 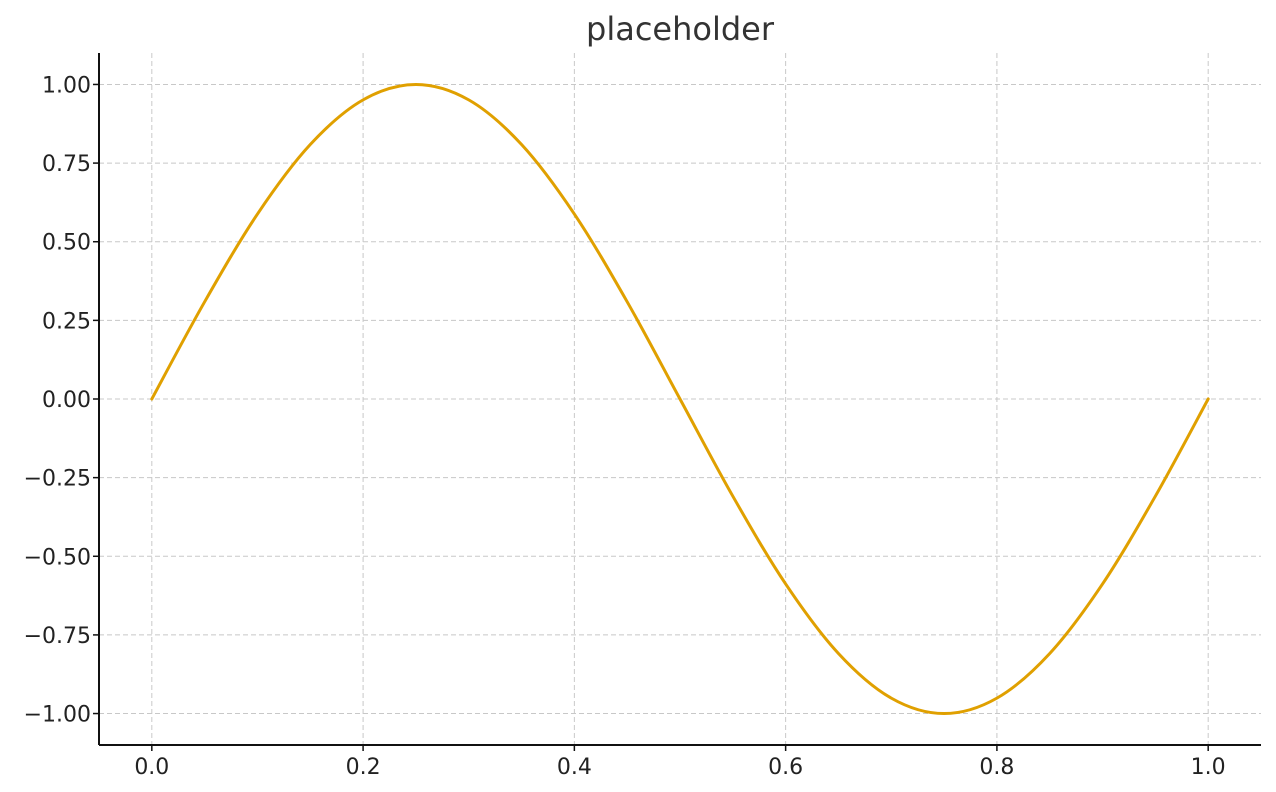 What do you see at coordinates (57, 636) in the screenshot?
I see `y-tick-label: −0.75` at bounding box center [57, 636].